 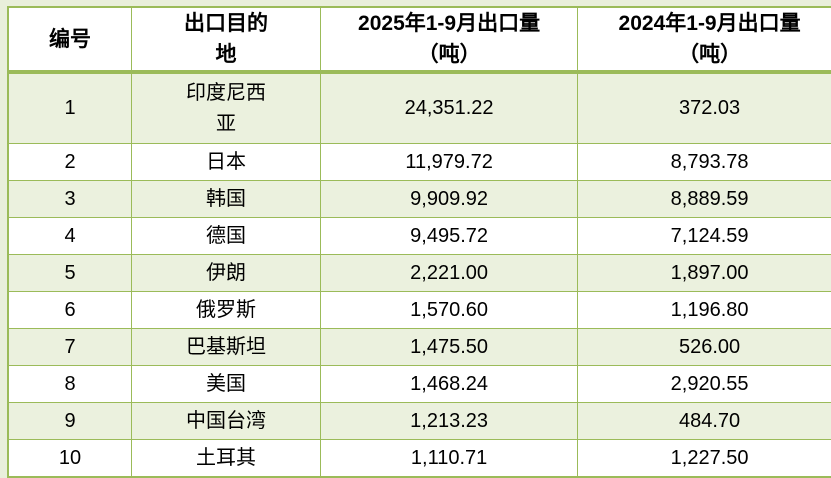 I want to click on volume-2024-cell: 1,227.50, so click(x=704, y=458).